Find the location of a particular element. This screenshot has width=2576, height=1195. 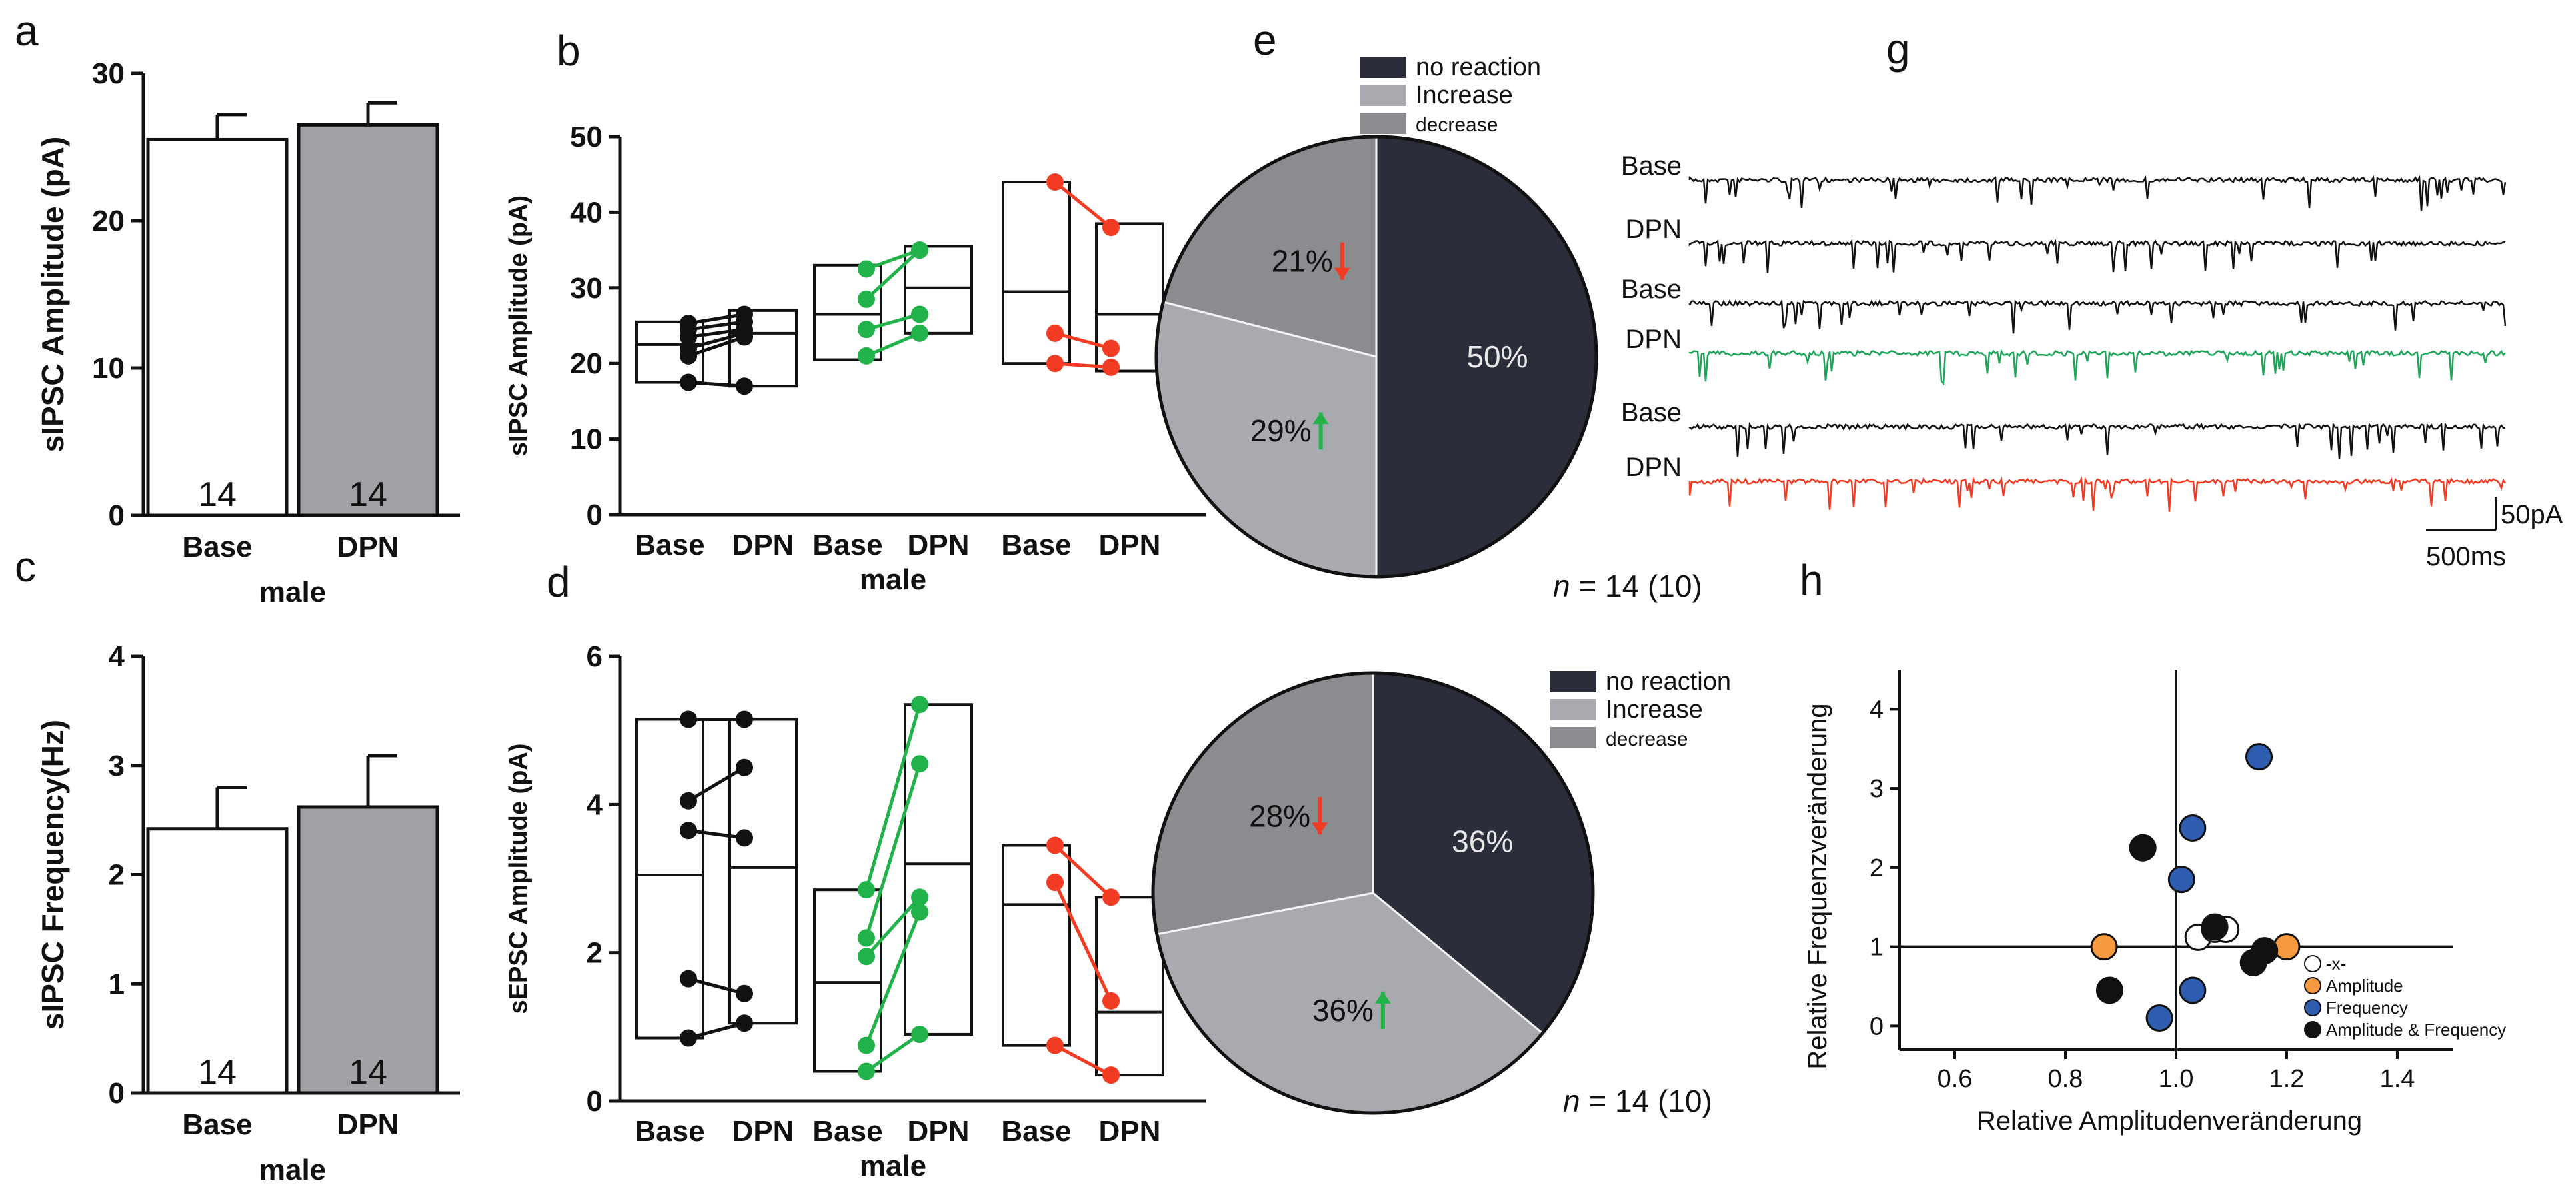

n-italic: n is located at coordinates (1562, 586).